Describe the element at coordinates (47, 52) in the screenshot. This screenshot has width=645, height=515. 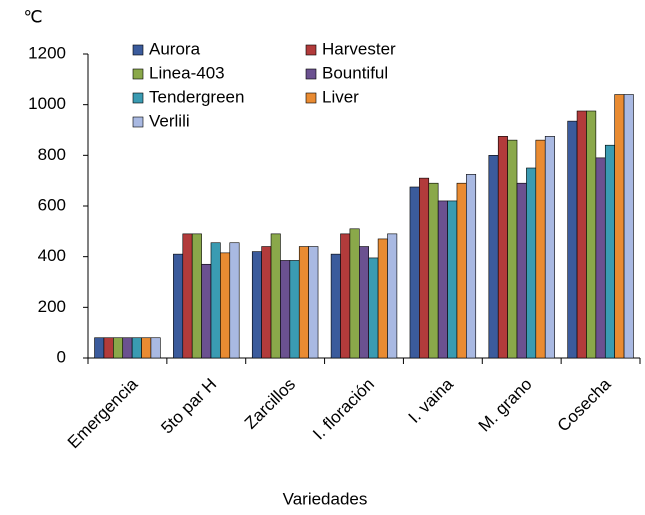
I see `y-tick-label: 1200` at that location.